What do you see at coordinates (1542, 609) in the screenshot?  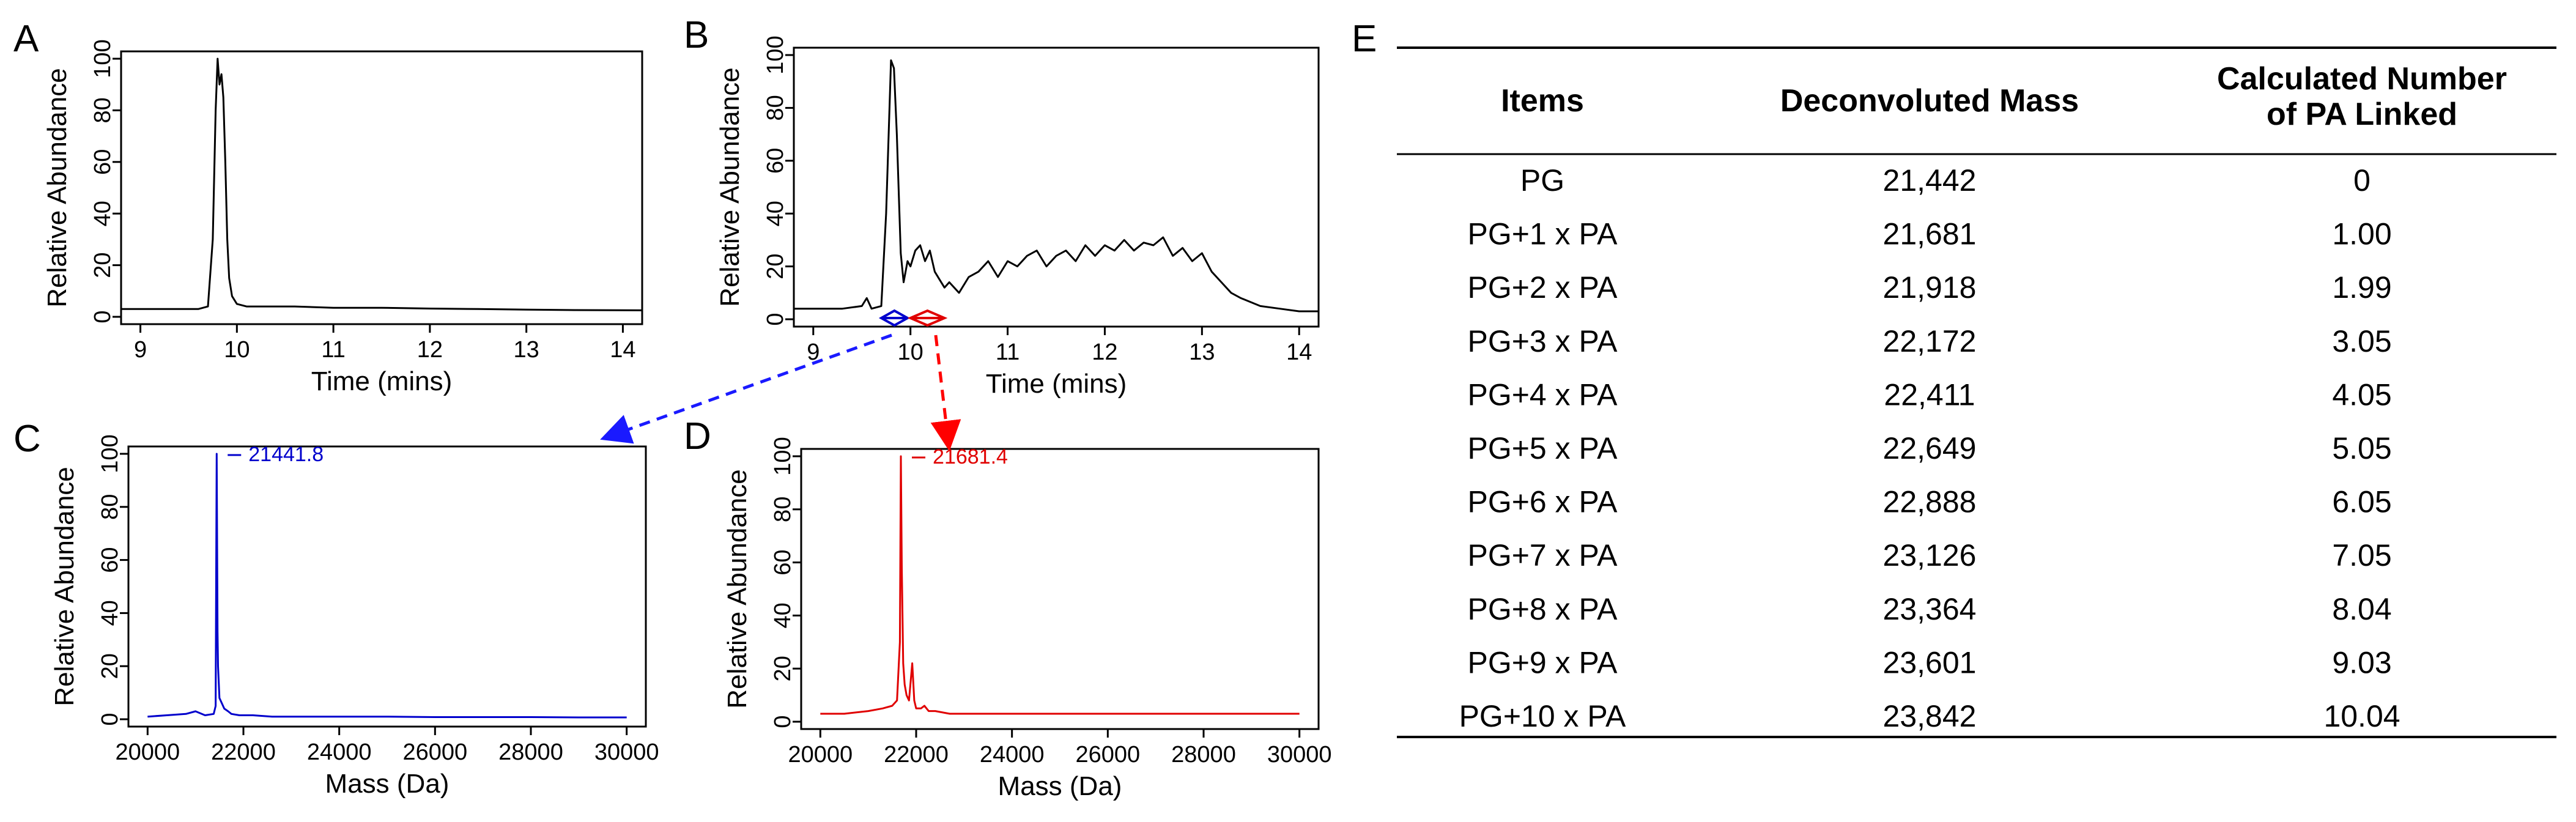 I see `table-cell: PG+8 x PA` at bounding box center [1542, 609].